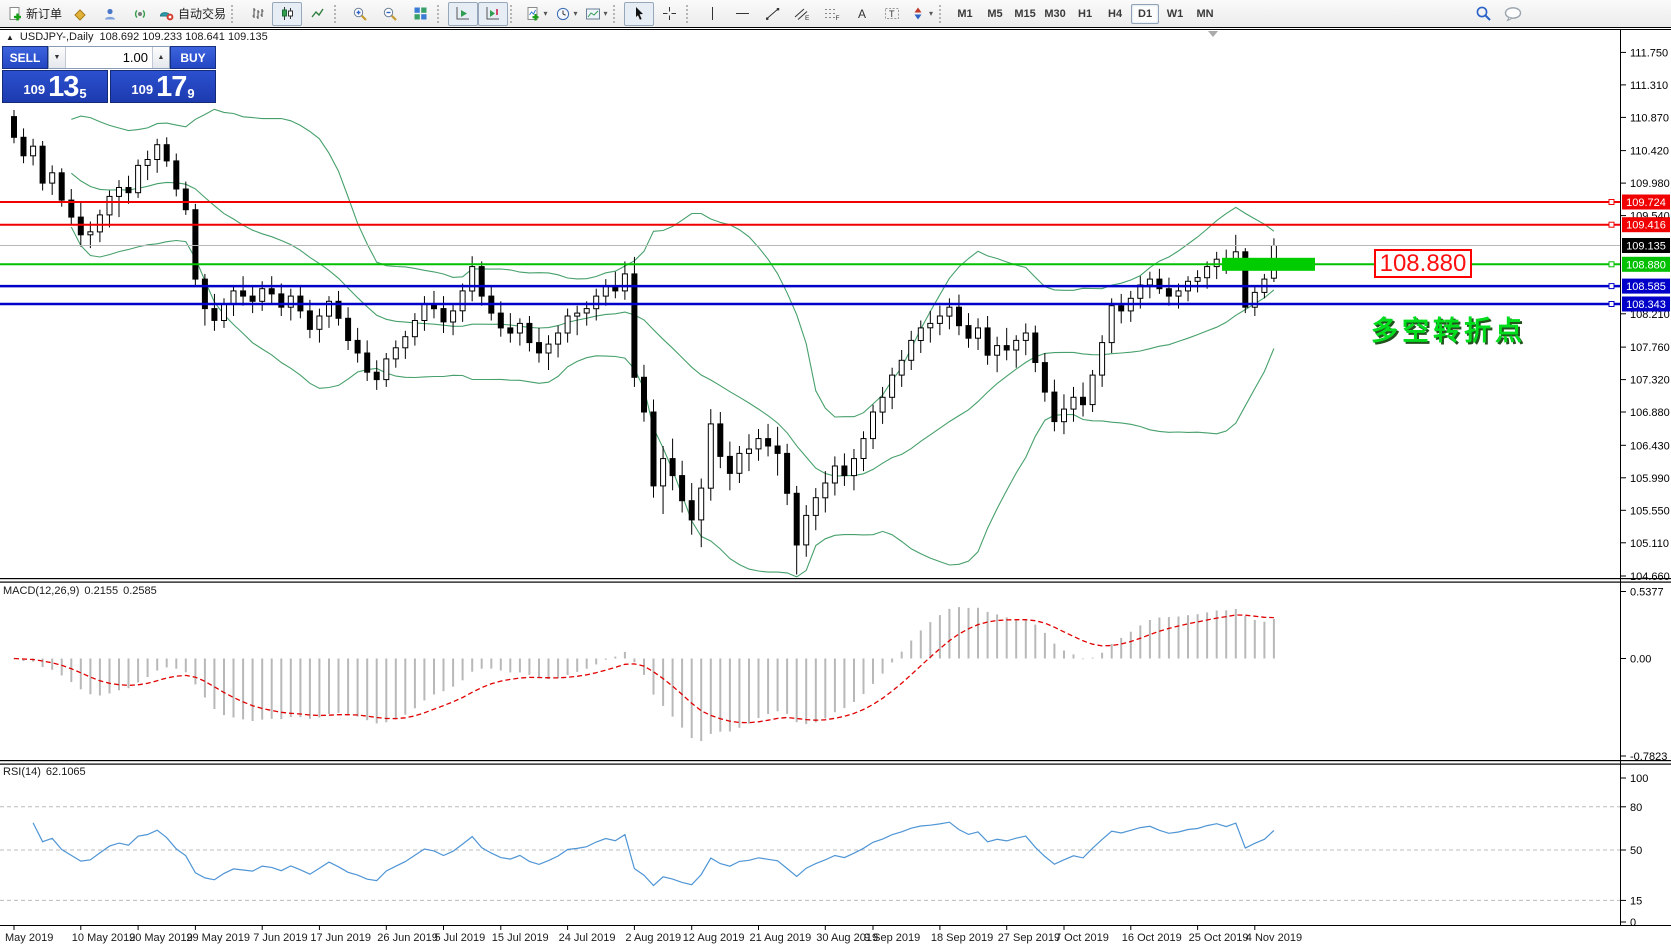  I want to click on rsi-line, so click(653, 854).